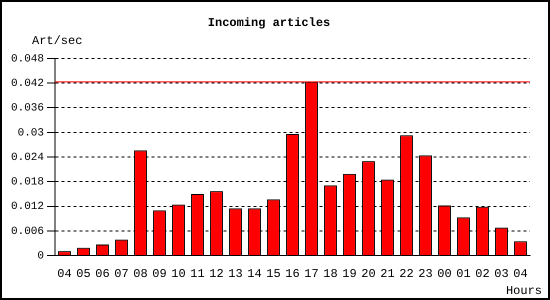 The image size is (550, 300). I want to click on x-tick-label: 16, so click(292, 273).